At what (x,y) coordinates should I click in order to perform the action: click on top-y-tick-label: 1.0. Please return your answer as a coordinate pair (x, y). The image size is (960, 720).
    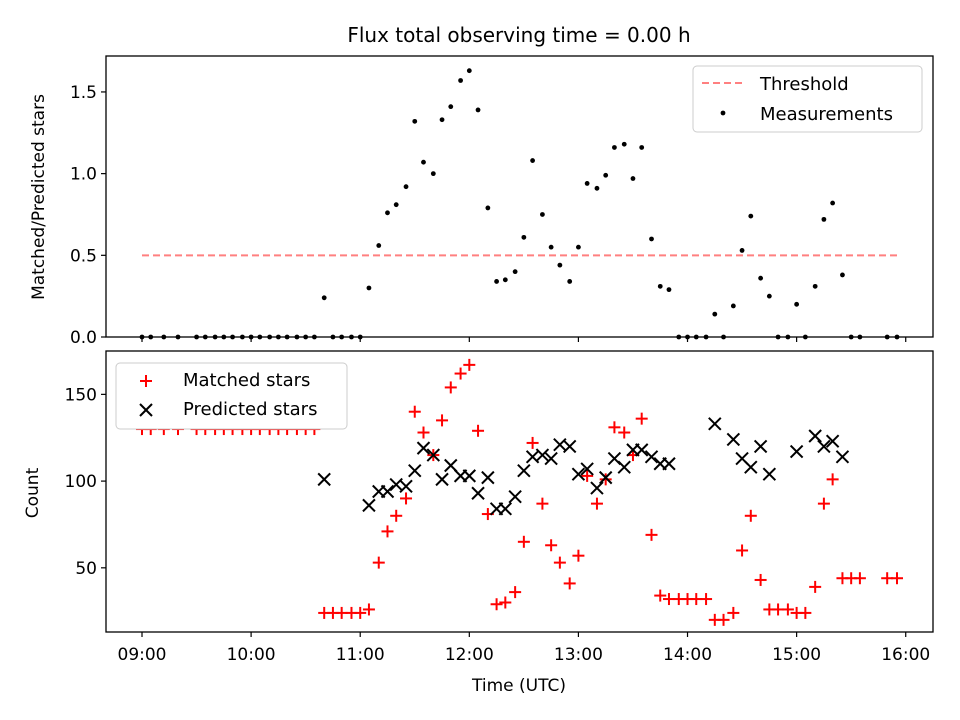
    Looking at the image, I should click on (83, 175).